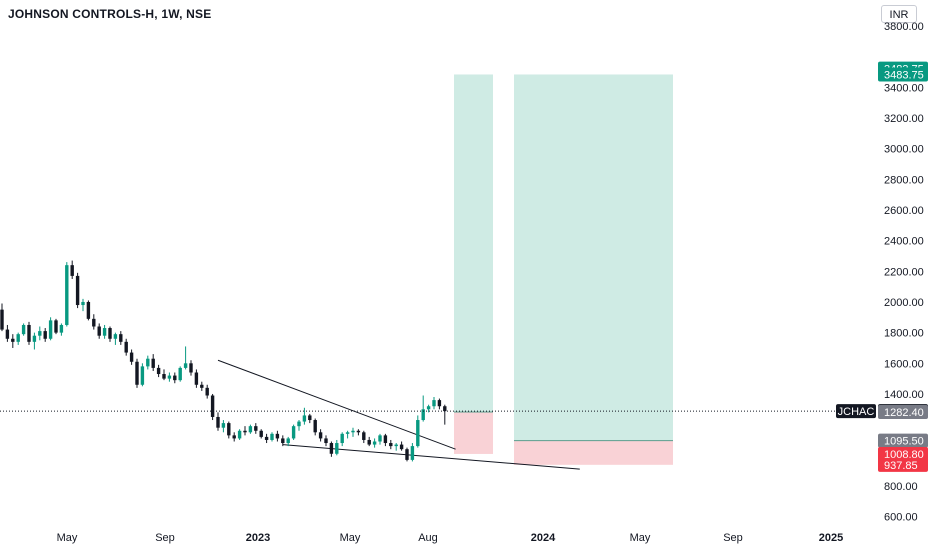 Image resolution: width=932 pixels, height=550 pixels. Describe the element at coordinates (904, 27) in the screenshot. I see `price-tick-label: 3800.00` at that location.